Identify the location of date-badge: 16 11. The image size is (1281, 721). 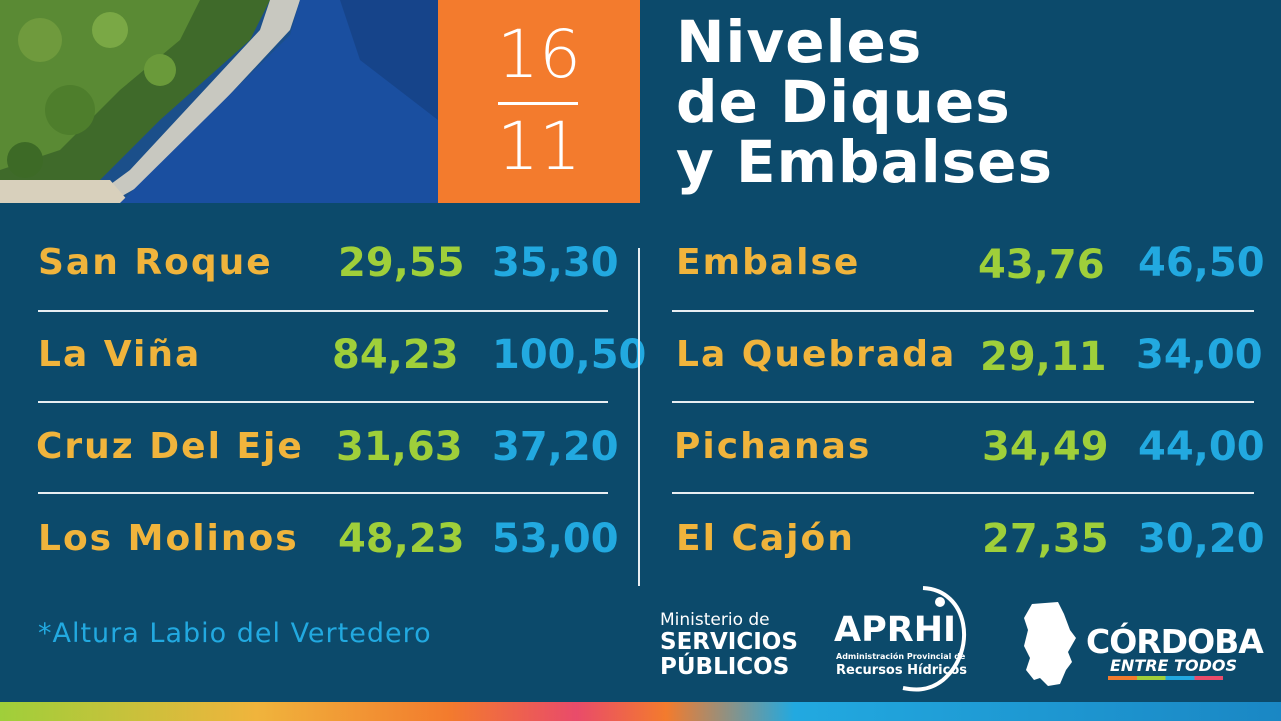
(539, 101).